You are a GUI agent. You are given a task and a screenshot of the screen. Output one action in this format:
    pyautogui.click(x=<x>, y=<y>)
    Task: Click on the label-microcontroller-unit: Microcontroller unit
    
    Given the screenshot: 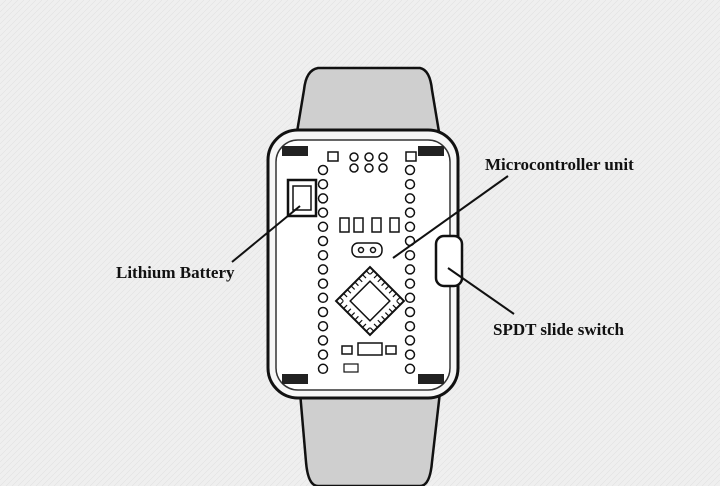 What is the action you would take?
    pyautogui.click(x=559, y=164)
    